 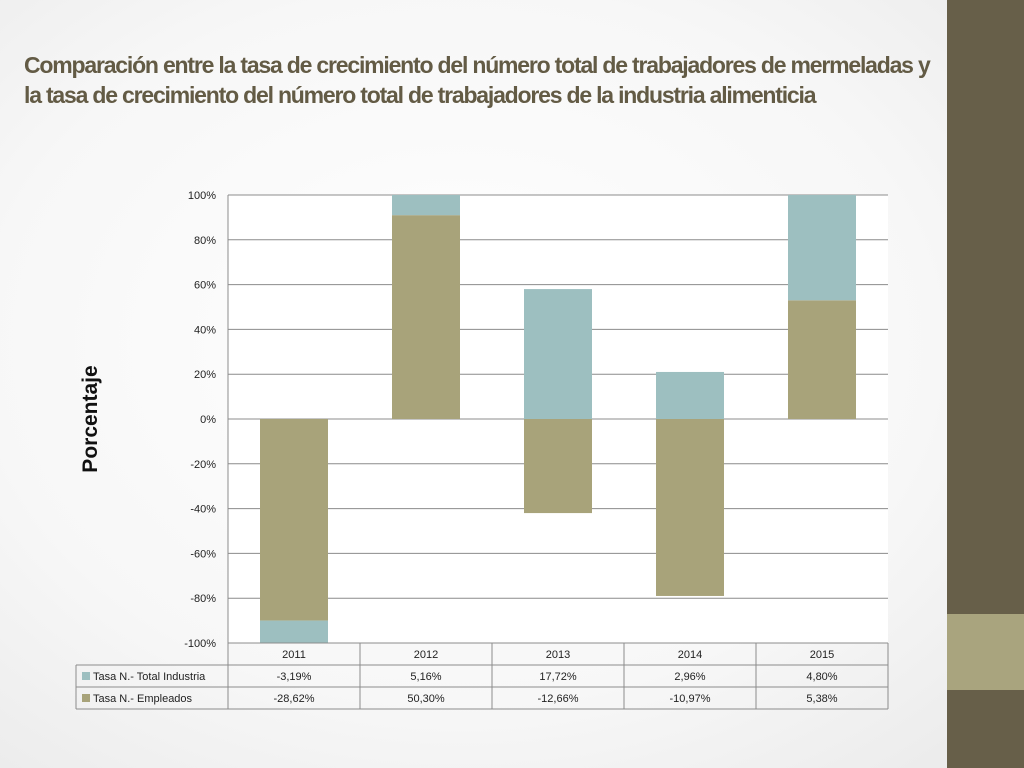 What do you see at coordinates (203, 510) in the screenshot?
I see `y-tick-label: -40%` at bounding box center [203, 510].